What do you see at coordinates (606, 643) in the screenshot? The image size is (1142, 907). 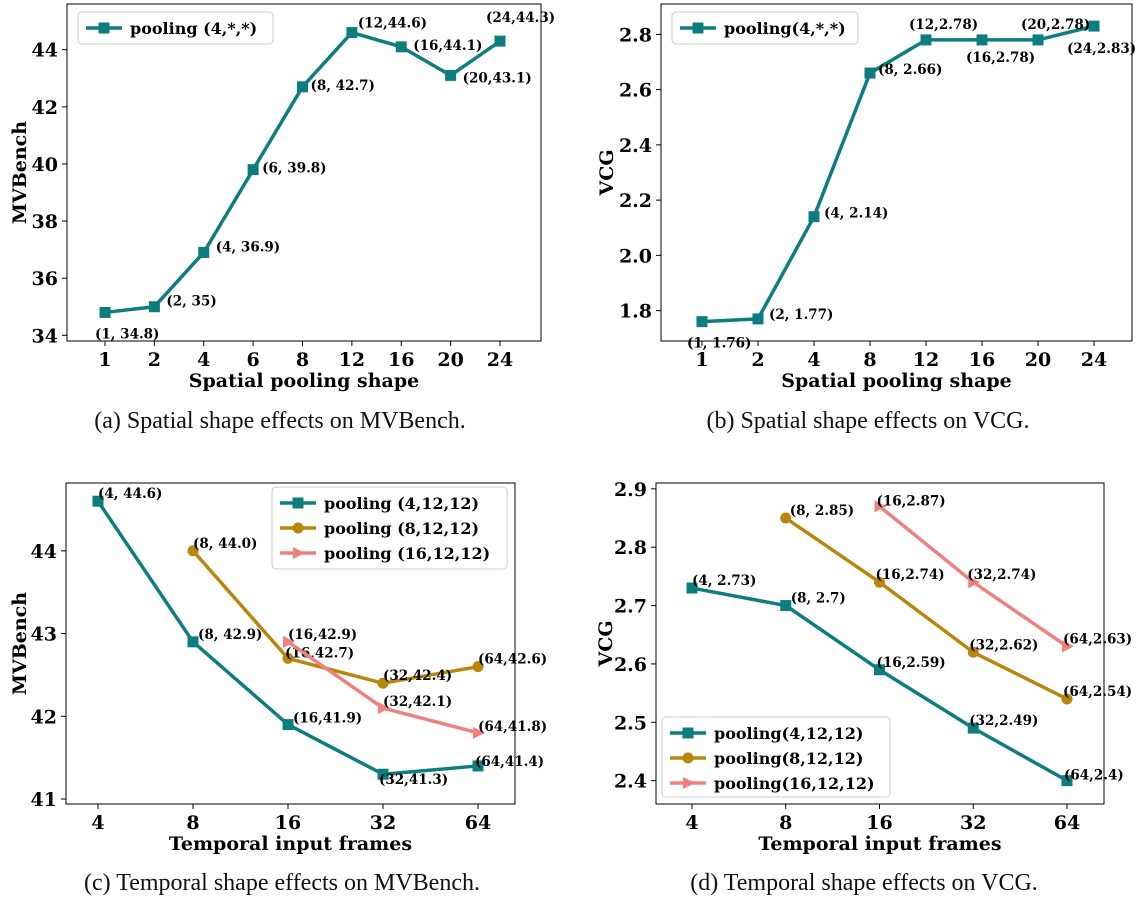 I see `y-axis-label: VCG` at bounding box center [606, 643].